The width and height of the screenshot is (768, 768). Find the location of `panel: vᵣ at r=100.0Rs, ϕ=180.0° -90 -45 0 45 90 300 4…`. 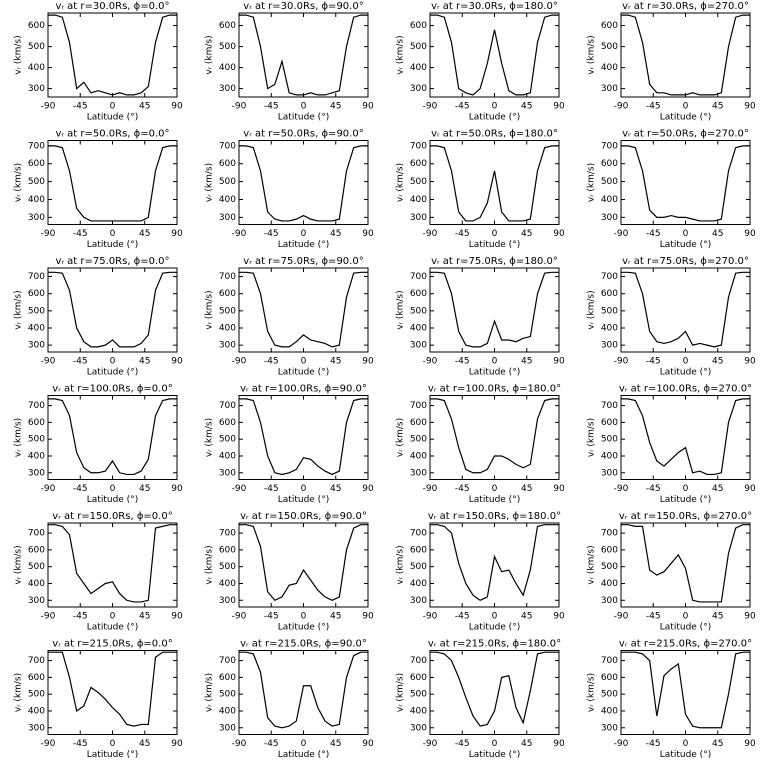

panel: vᵣ at r=100.0Rs, ϕ=180.0° -90 -45 0 45 90 300 4… is located at coordinates (480, 445).